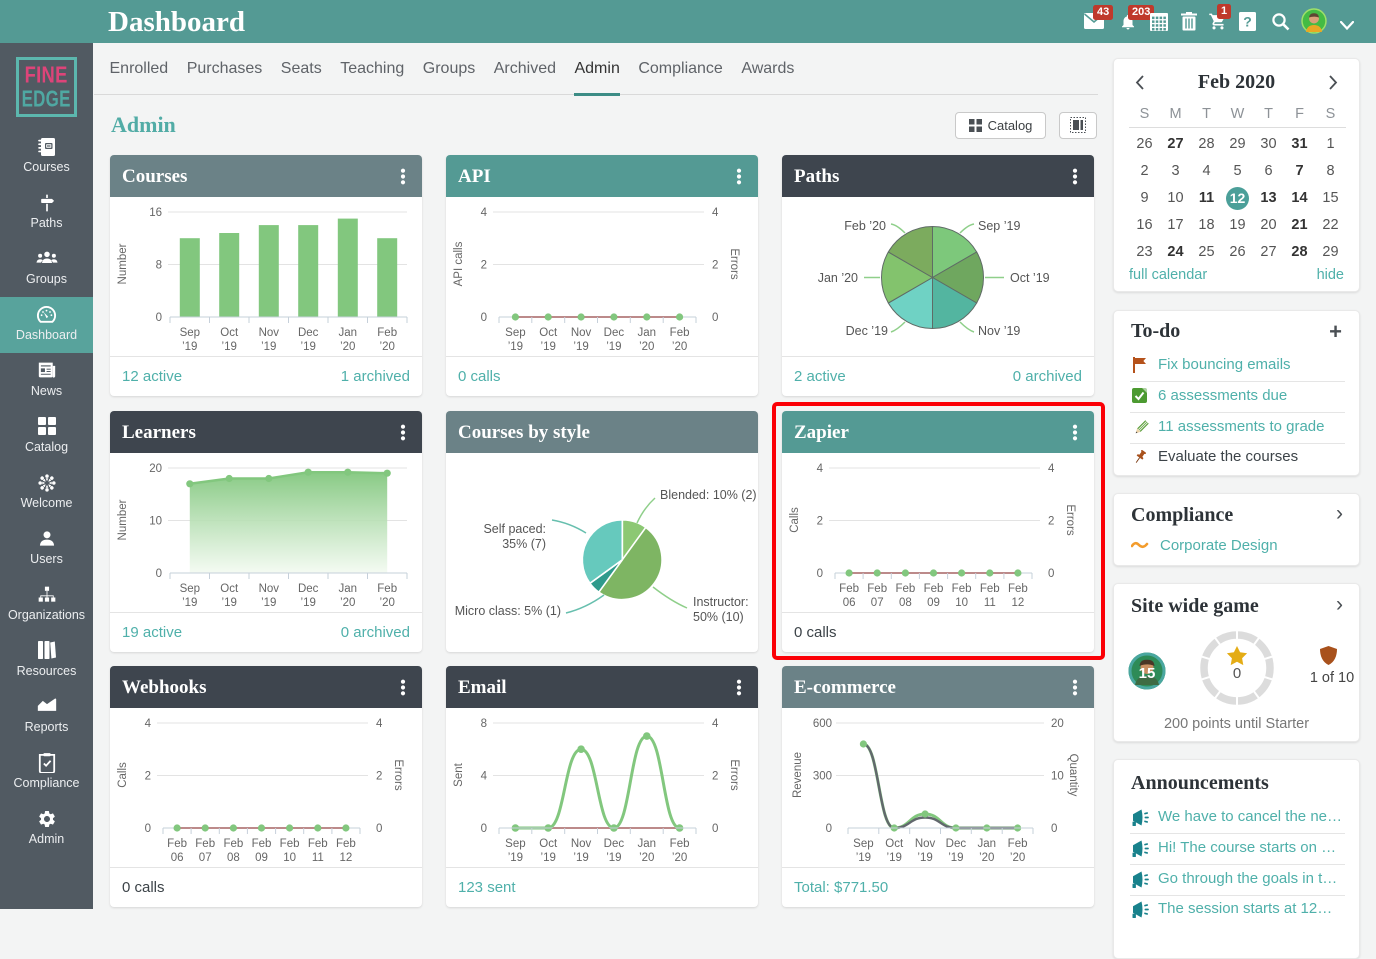 Image resolution: width=1376 pixels, height=959 pixels. What do you see at coordinates (459, 263) in the screenshot?
I see `svg-text: API calls` at bounding box center [459, 263].